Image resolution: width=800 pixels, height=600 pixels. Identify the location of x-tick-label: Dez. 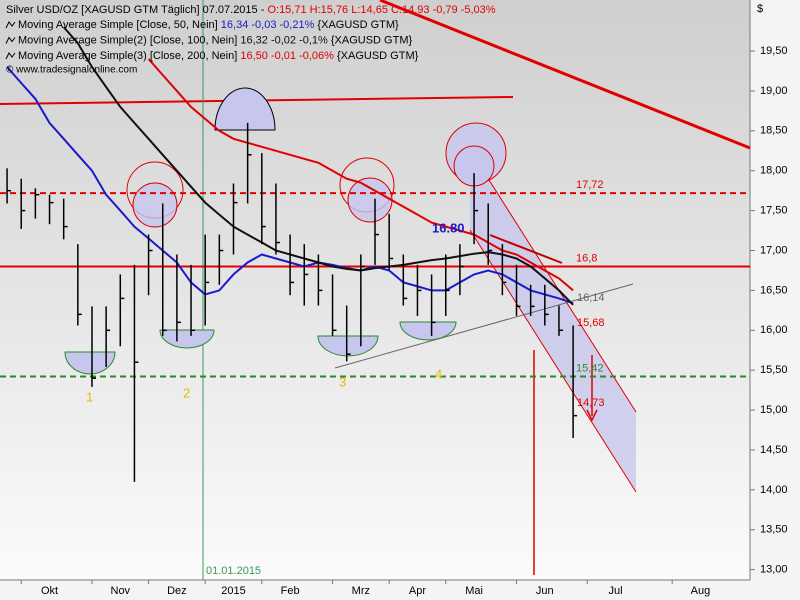
(177, 591).